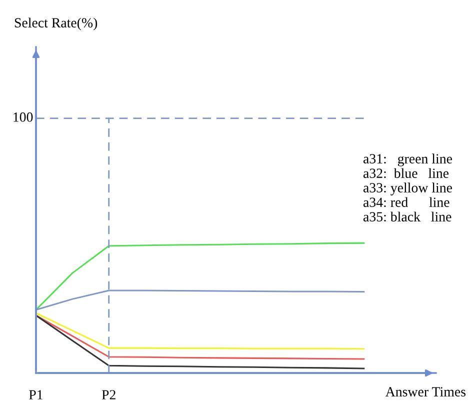 The width and height of the screenshot is (474, 408). I want to click on text: Select Rate(%), so click(56, 24).